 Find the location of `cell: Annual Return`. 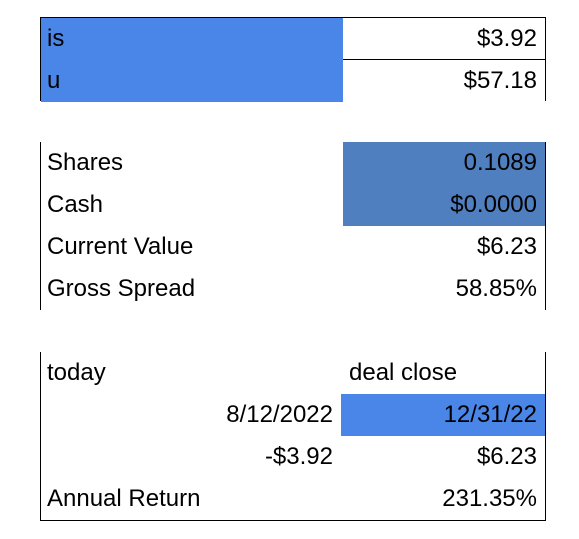

cell: Annual Return is located at coordinates (124, 498).